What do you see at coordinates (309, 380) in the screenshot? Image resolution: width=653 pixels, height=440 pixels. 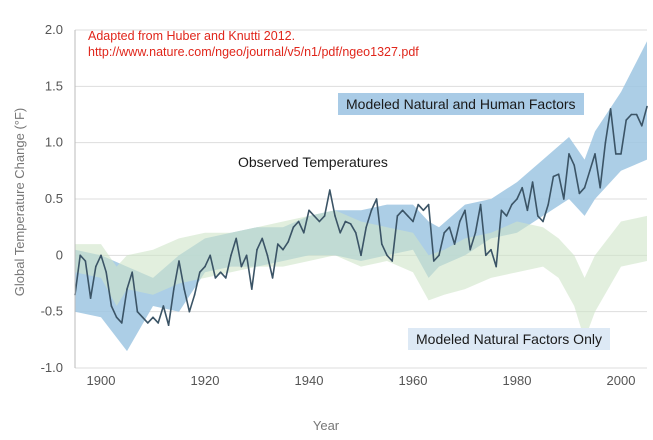 I see `x-tick-label: 1940` at bounding box center [309, 380].